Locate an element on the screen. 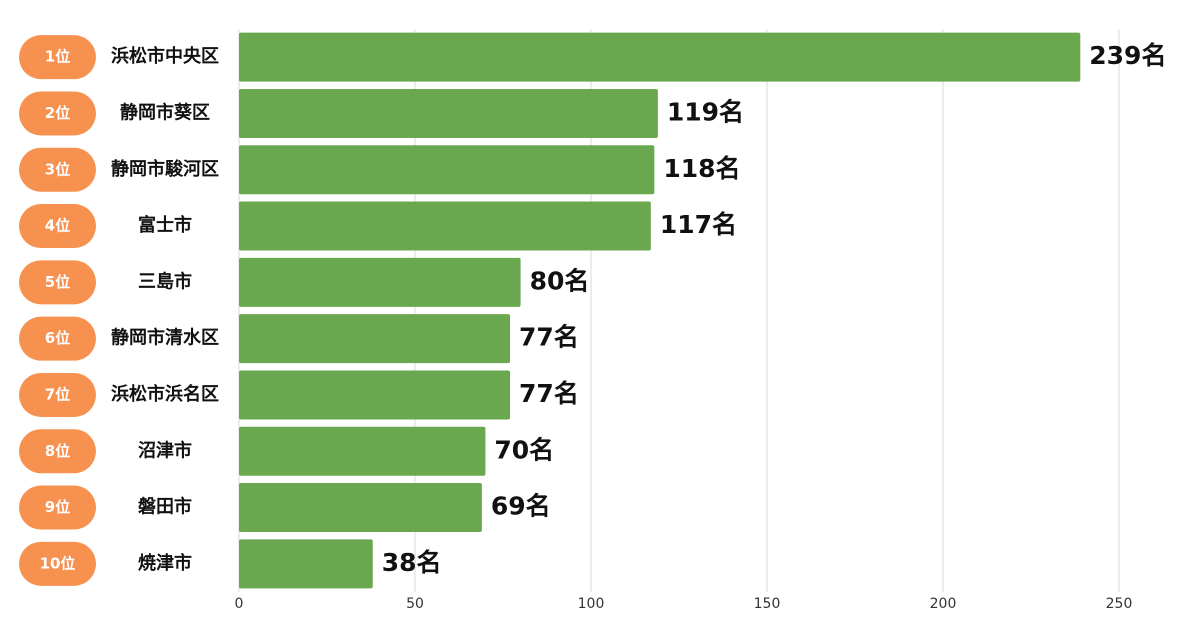  y-tick-label: 磐田市 is located at coordinates (165, 507).